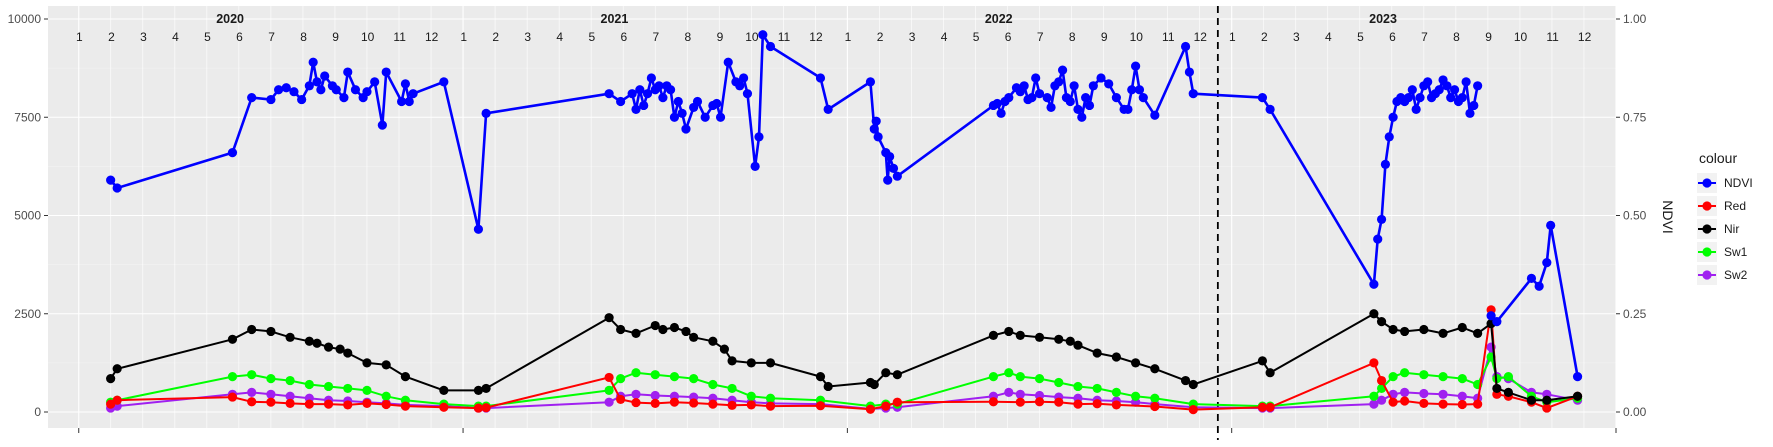  What do you see at coordinates (1635, 117) in the screenshot?
I see `right-tick-label: 0.75` at bounding box center [1635, 117].